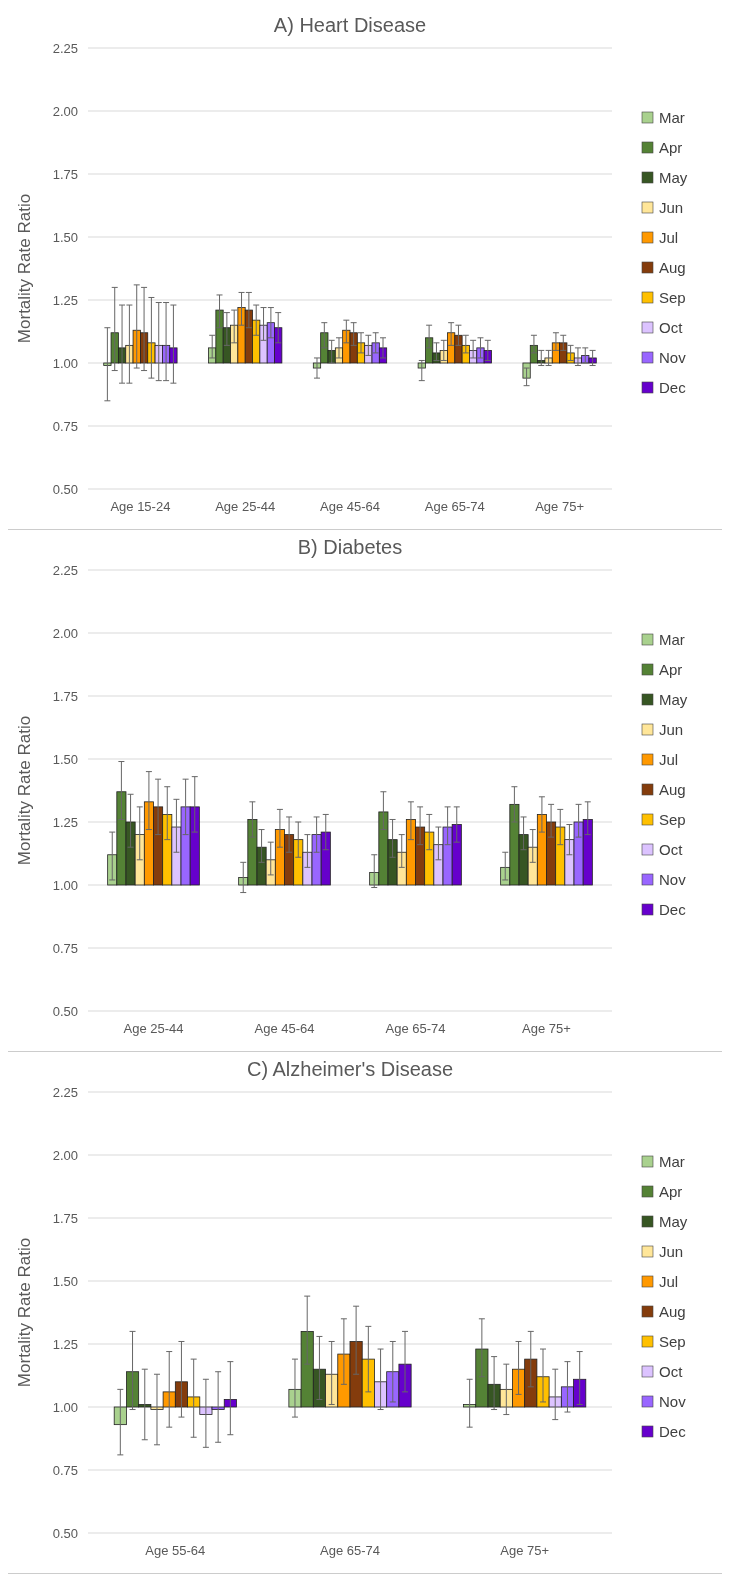 The image size is (730, 1593). What do you see at coordinates (140, 506) in the screenshot?
I see `x-tick-label: Age 15-24` at bounding box center [140, 506].